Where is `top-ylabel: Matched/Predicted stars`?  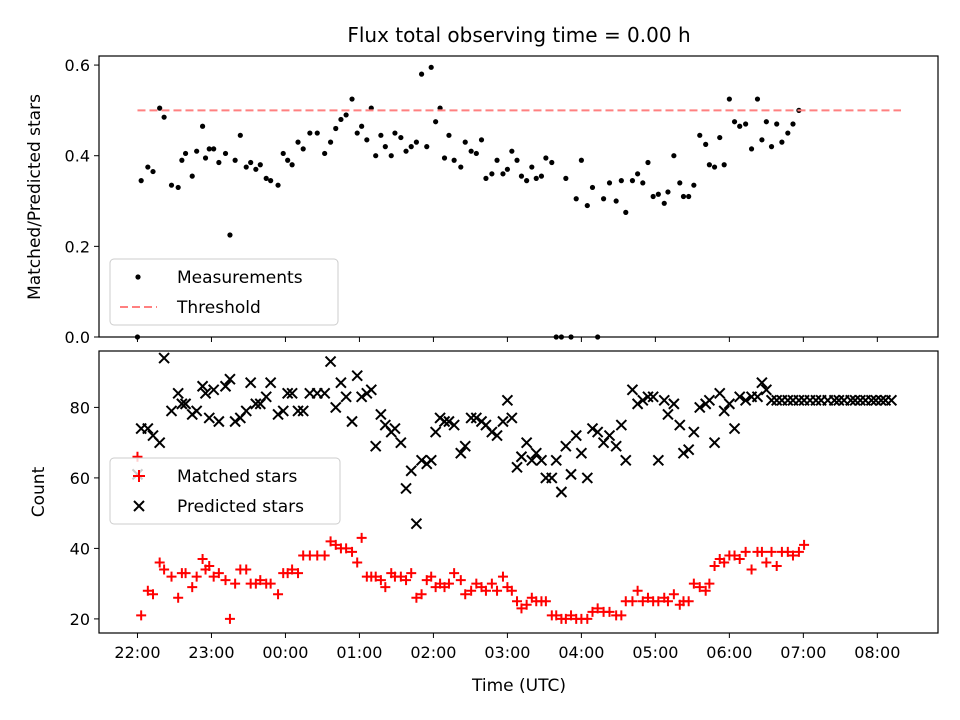
top-ylabel: Matched/Predicted stars is located at coordinates (35, 197).